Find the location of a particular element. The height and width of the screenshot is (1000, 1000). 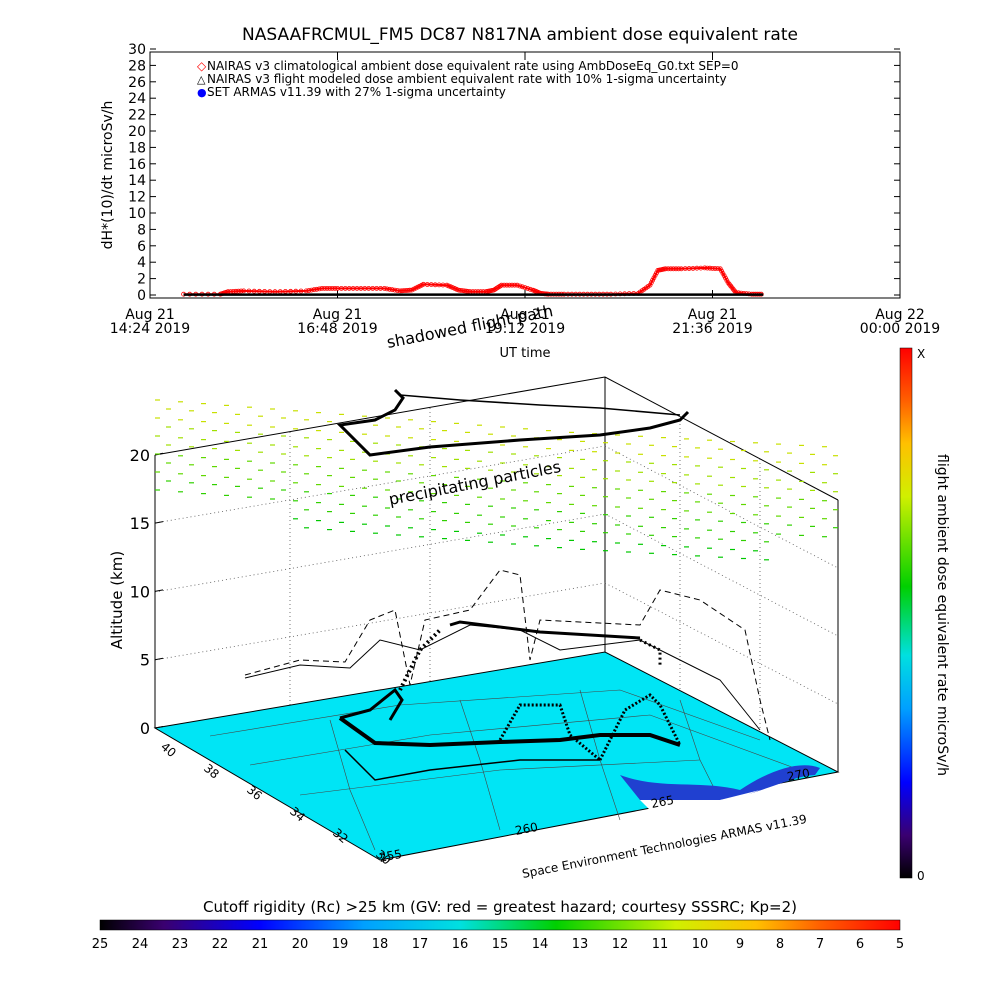

cutoff-tick-label: 19 is located at coordinates (340, 944).